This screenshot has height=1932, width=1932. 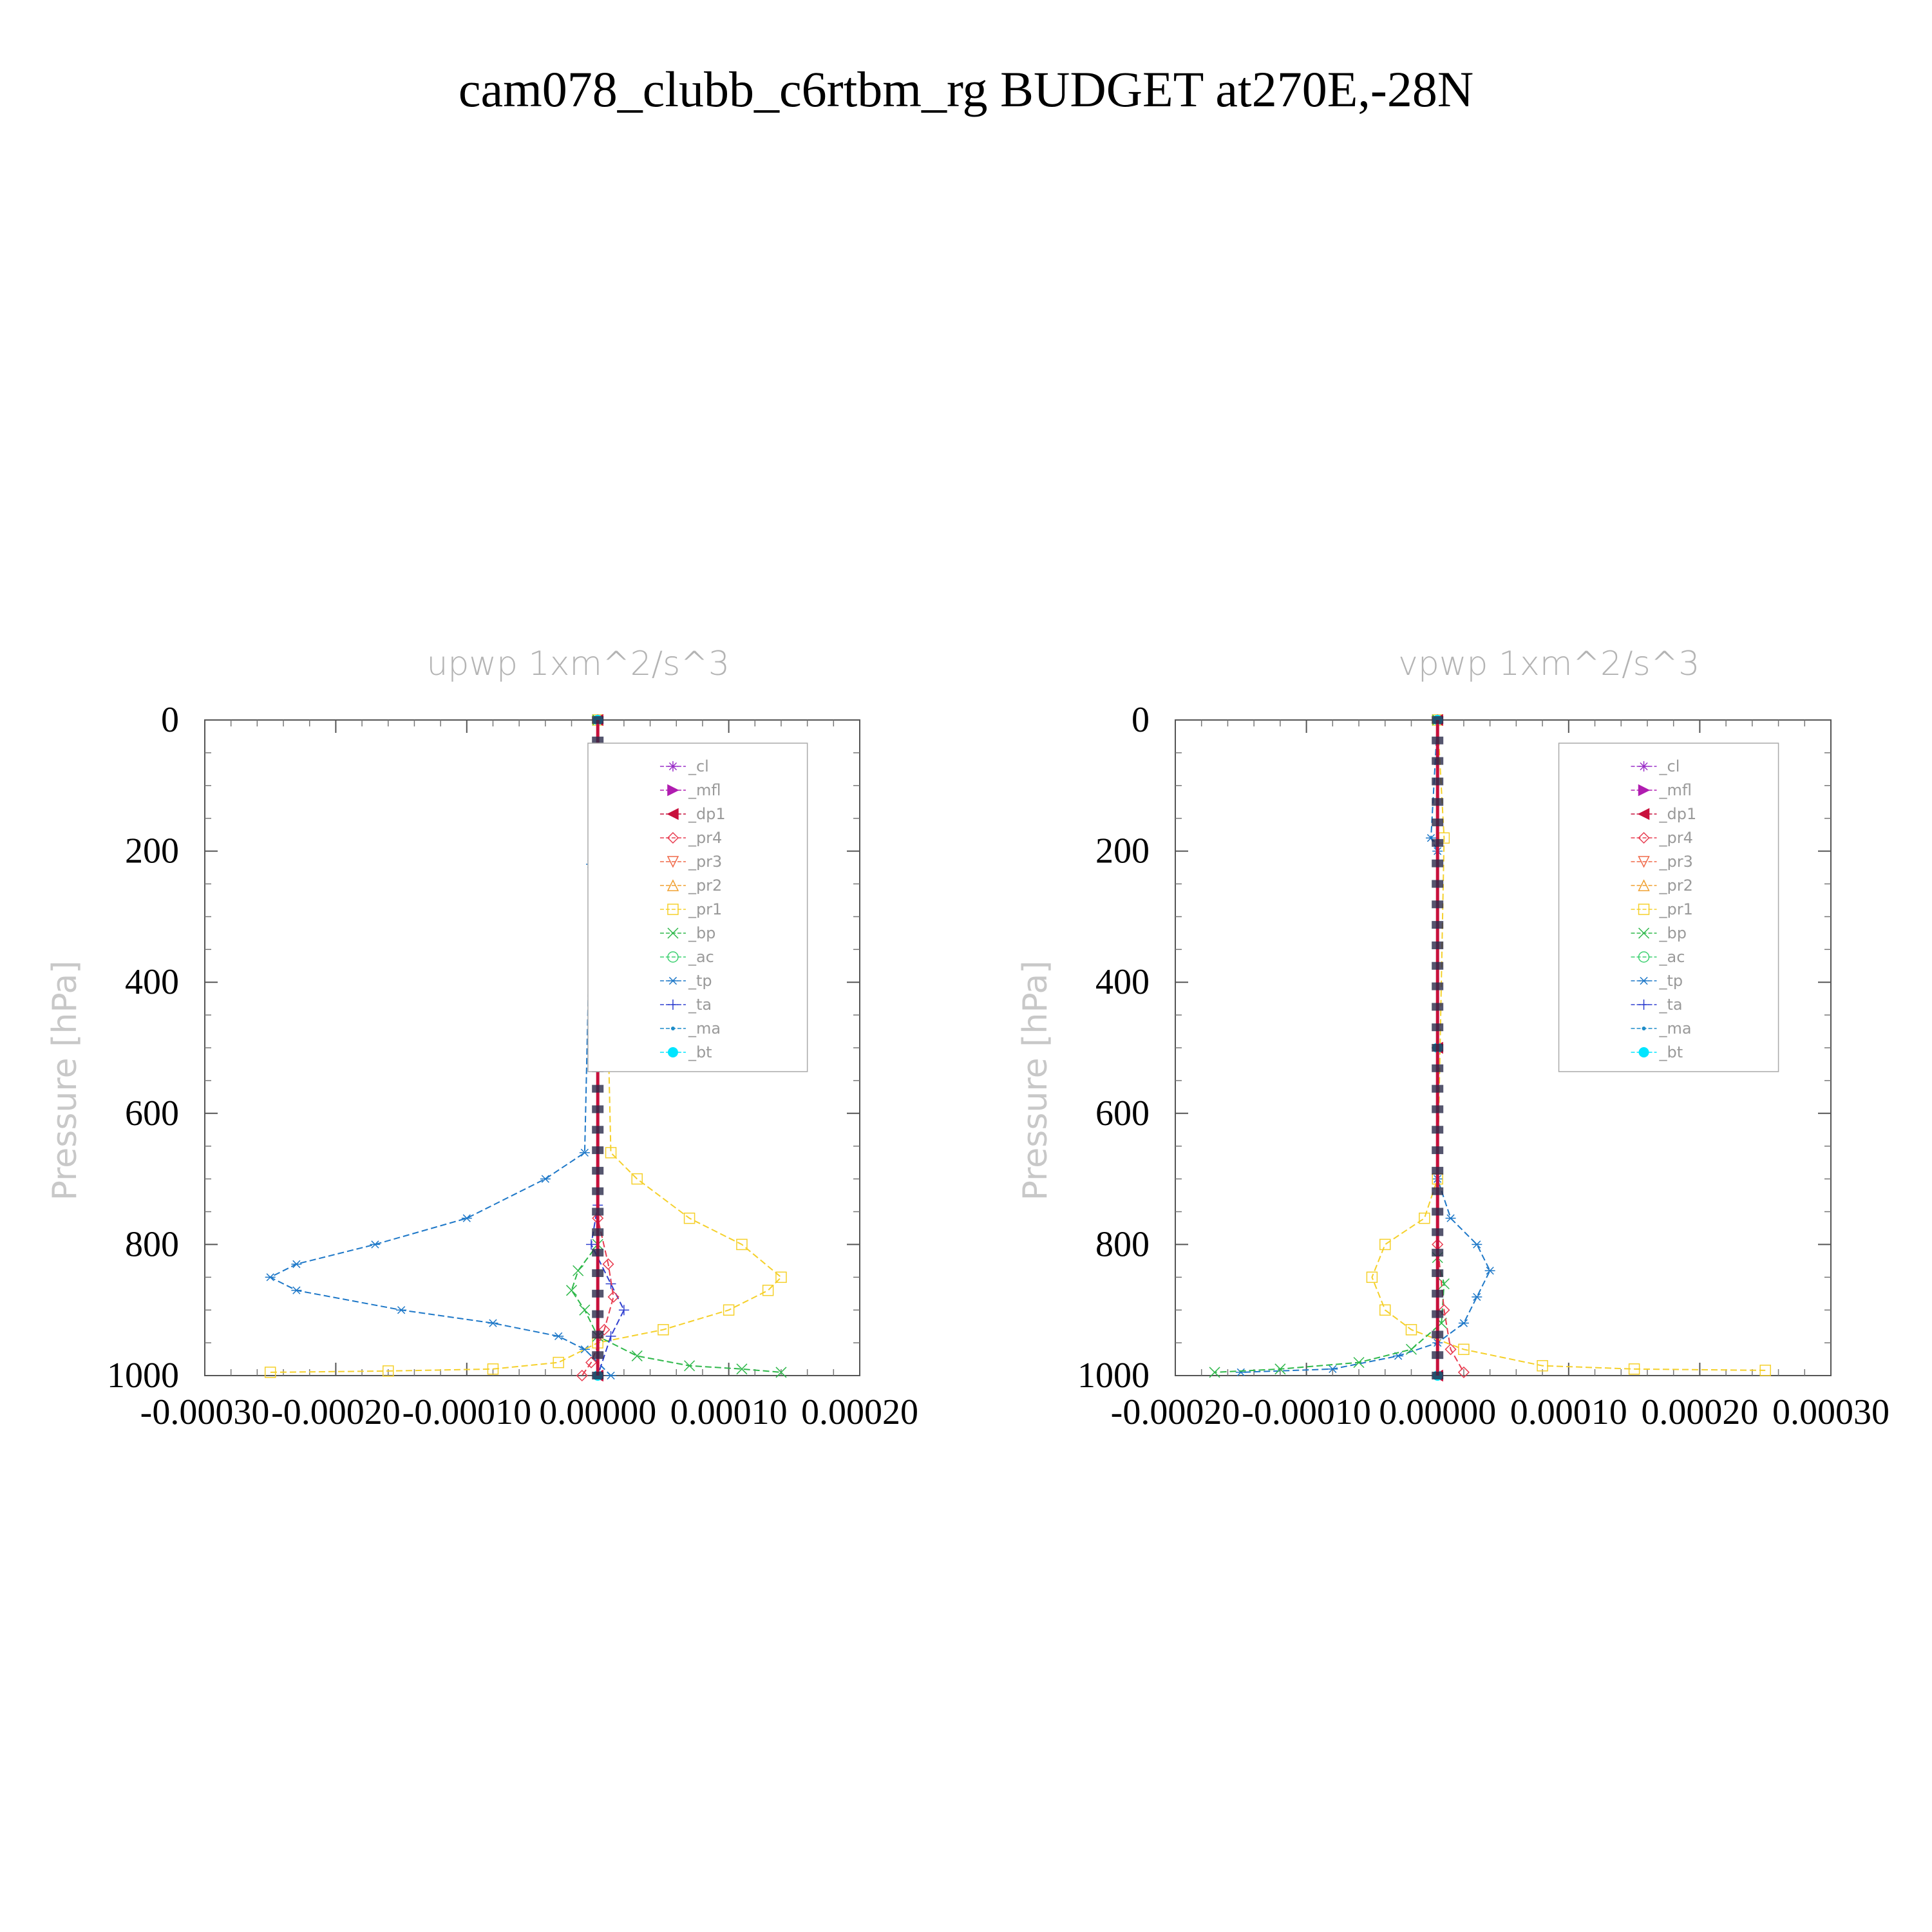 I want to click on x-tick-label: 0.00020, so click(x=1700, y=1412).